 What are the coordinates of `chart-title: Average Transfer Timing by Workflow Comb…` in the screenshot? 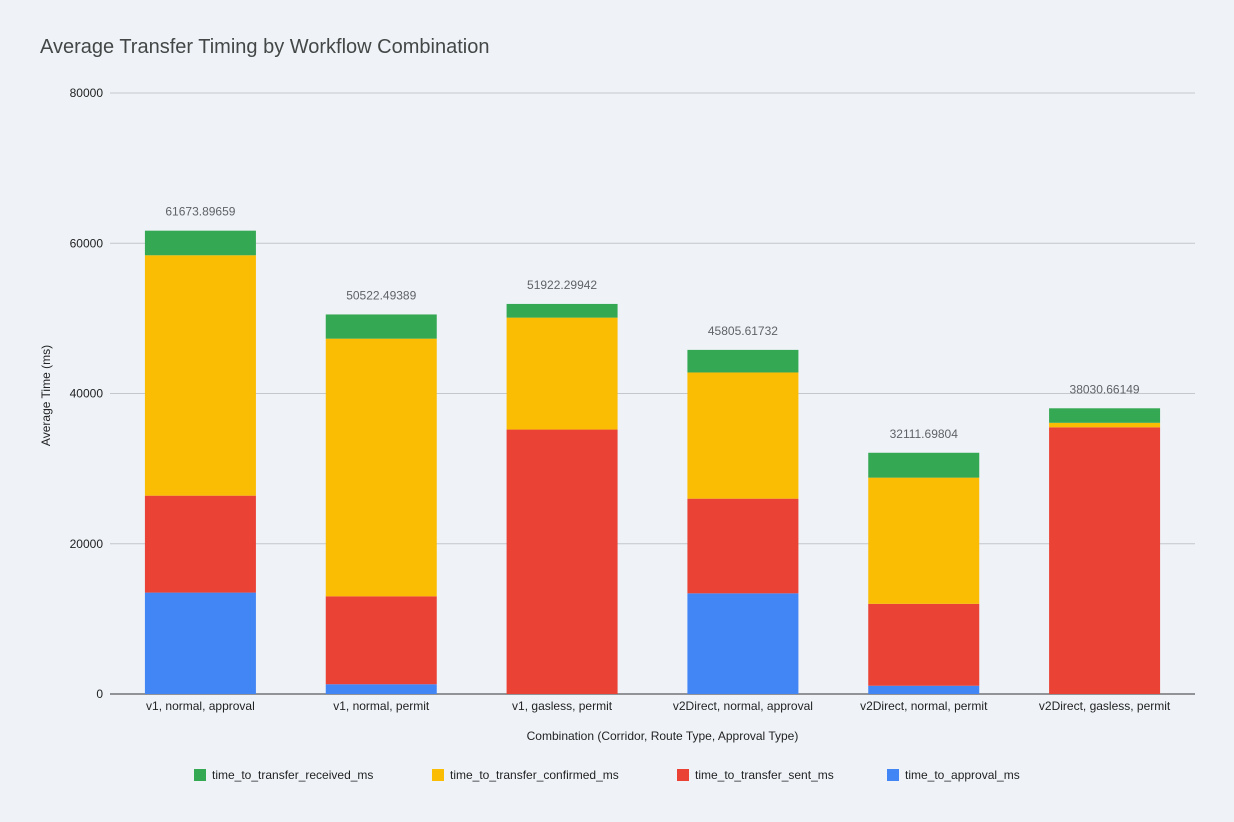 It's located at (265, 47).